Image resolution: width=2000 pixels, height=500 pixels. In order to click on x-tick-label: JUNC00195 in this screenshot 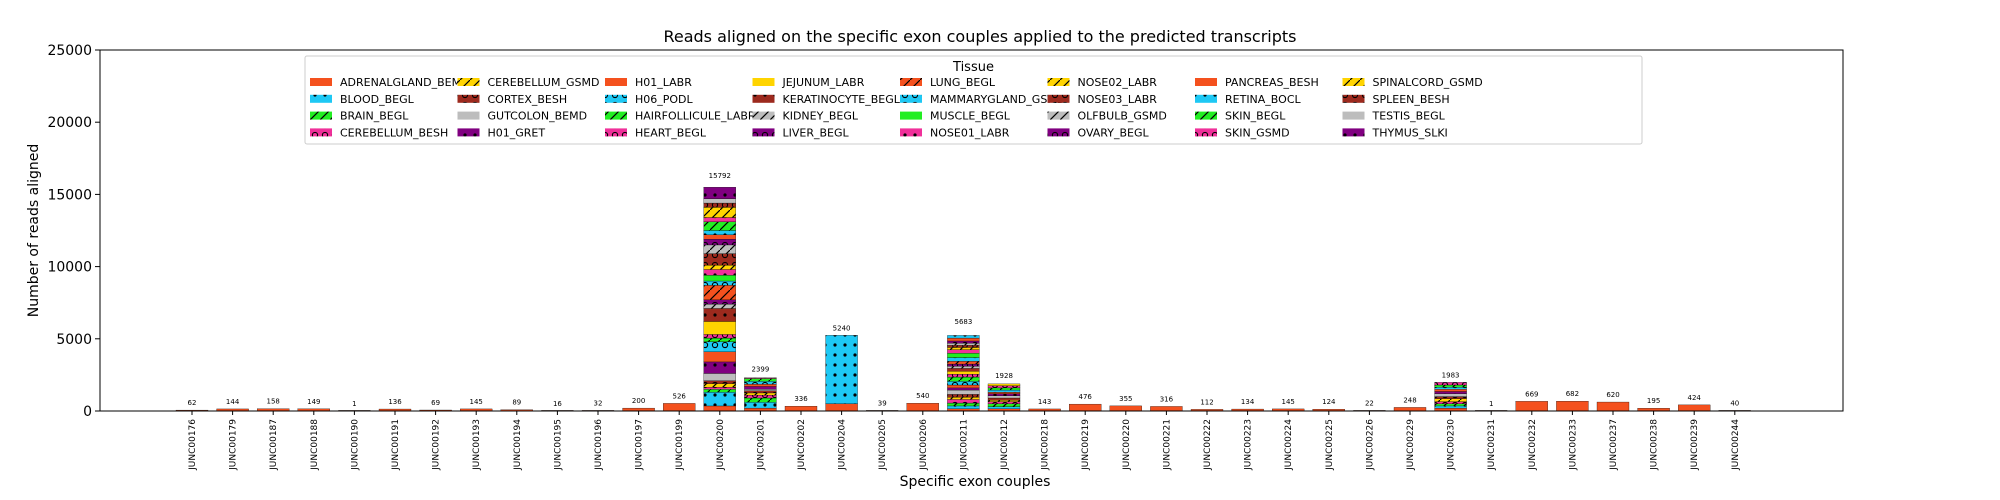, I will do `click(558, 445)`.